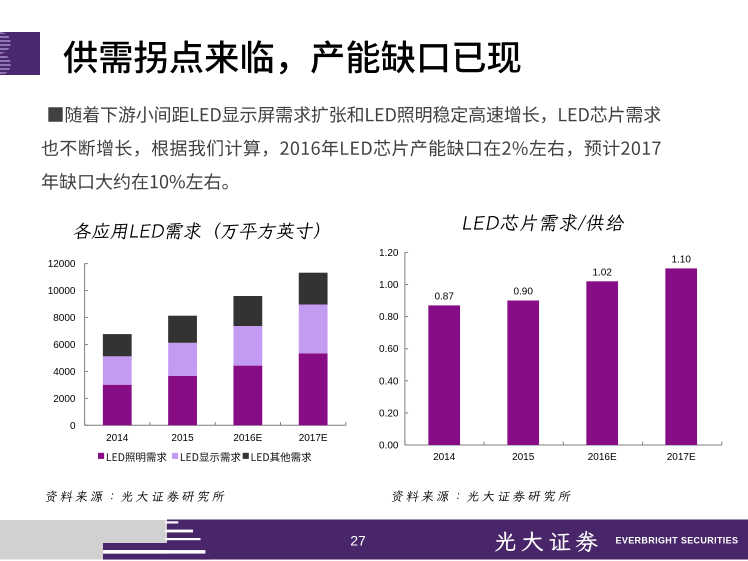 The height and width of the screenshot is (561, 748). What do you see at coordinates (64, 345) in the screenshot?
I see `svg-text: 6000` at bounding box center [64, 345].